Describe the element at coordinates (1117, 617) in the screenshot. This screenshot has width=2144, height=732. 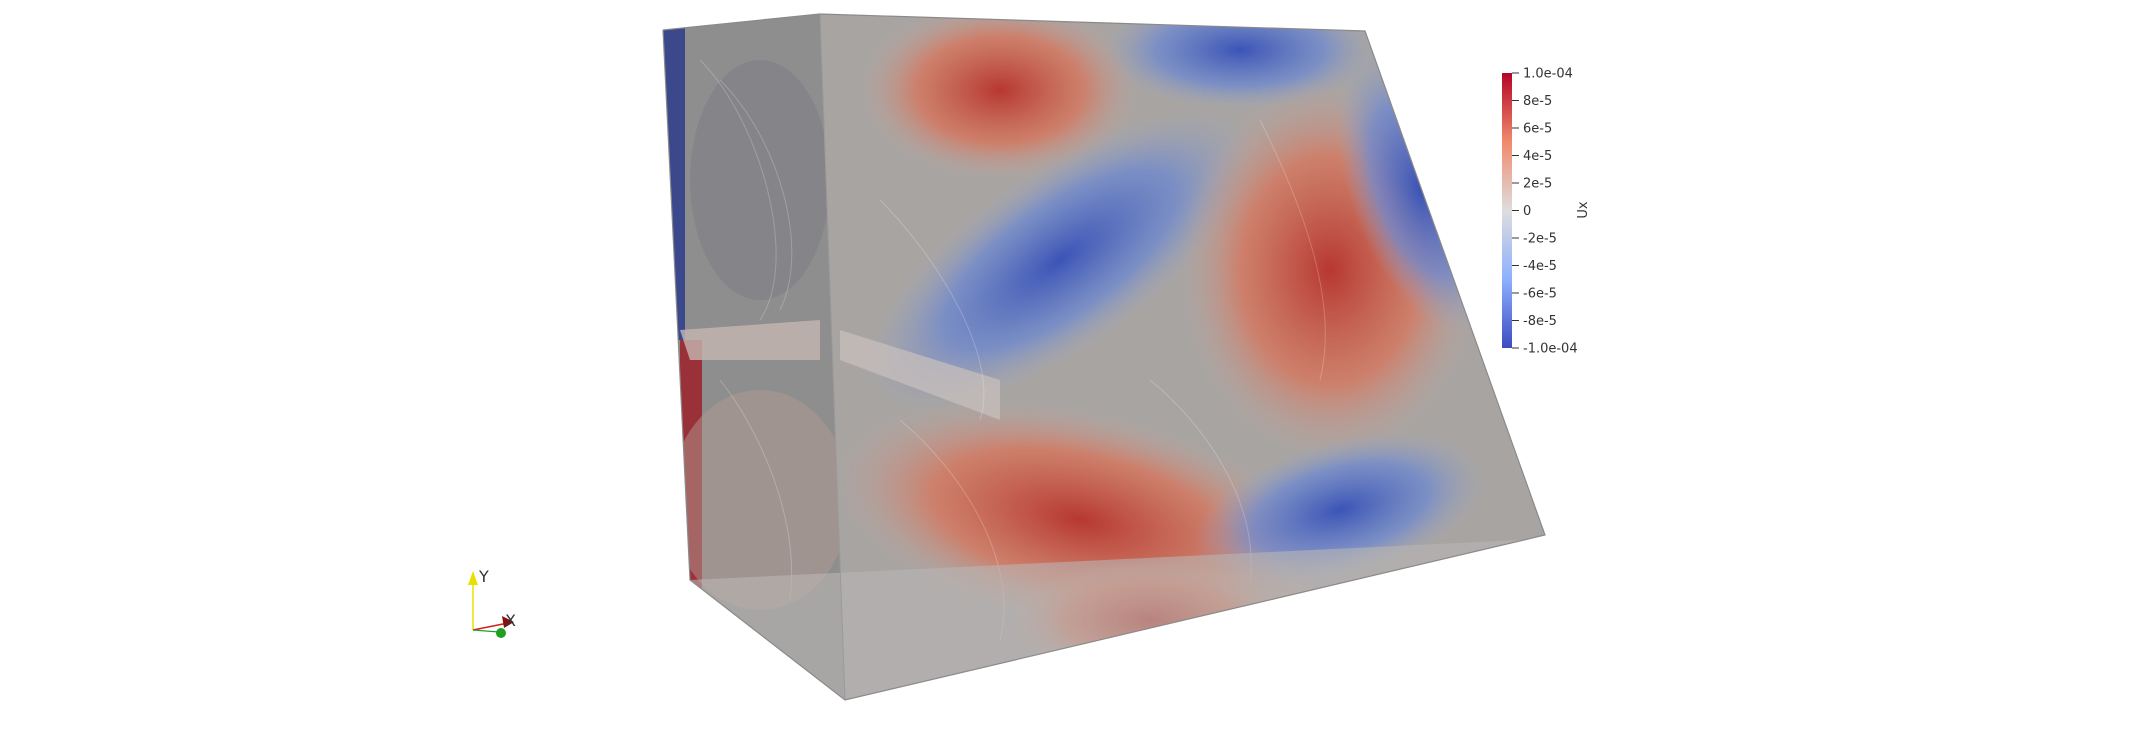
I see `mesh-bottom-face` at that location.